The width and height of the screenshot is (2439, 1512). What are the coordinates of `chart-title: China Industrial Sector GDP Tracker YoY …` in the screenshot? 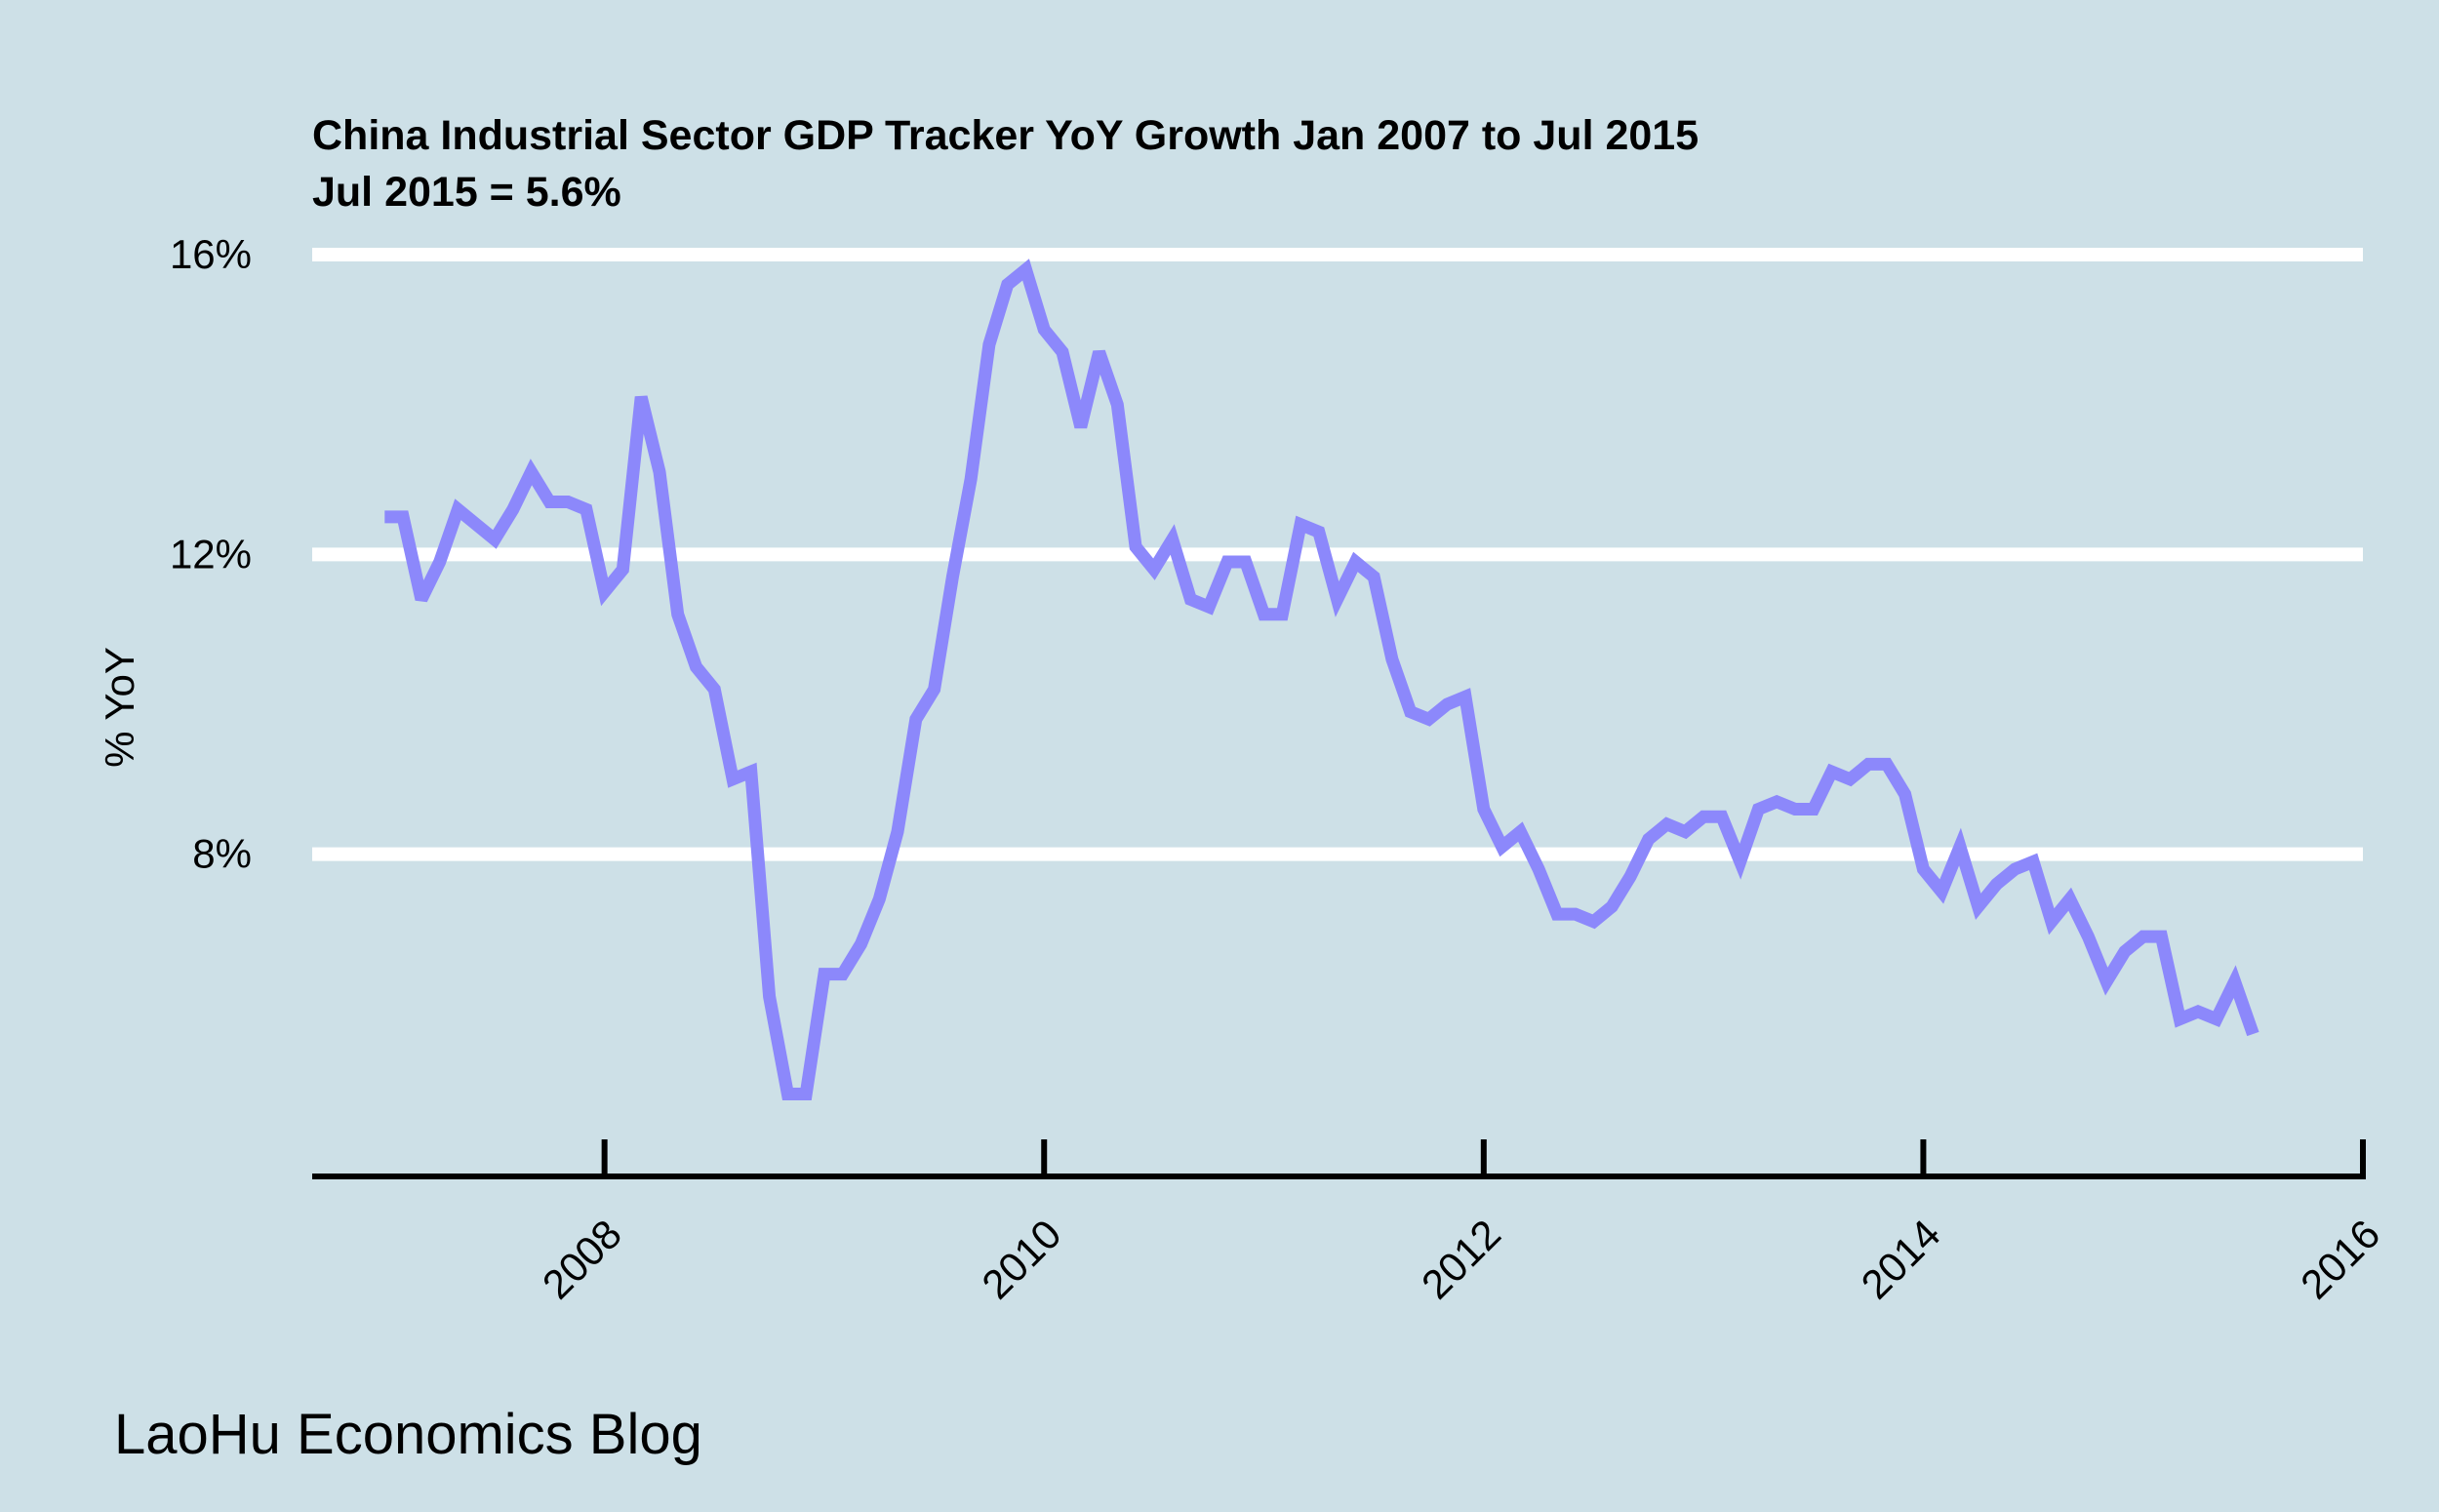 It's located at (1006, 135).